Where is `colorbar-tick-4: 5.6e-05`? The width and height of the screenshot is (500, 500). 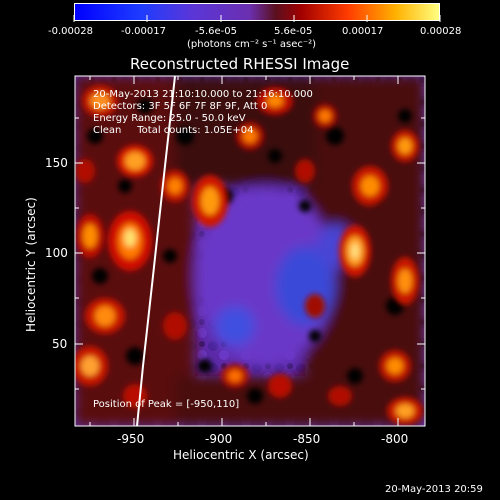 colorbar-tick-4: 5.6e-05 is located at coordinates (293, 31).